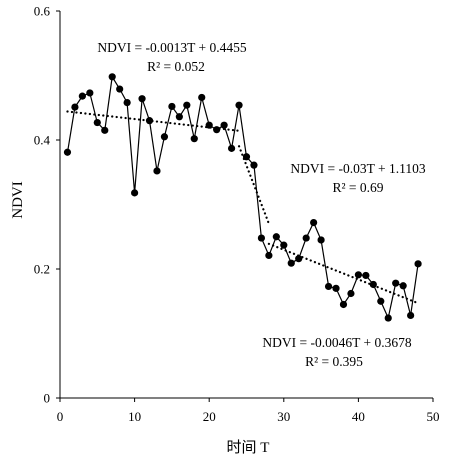 This screenshot has height=461, width=454. Describe the element at coordinates (42, 140) in the screenshot. I see `y-tick-label: 0.4` at that location.